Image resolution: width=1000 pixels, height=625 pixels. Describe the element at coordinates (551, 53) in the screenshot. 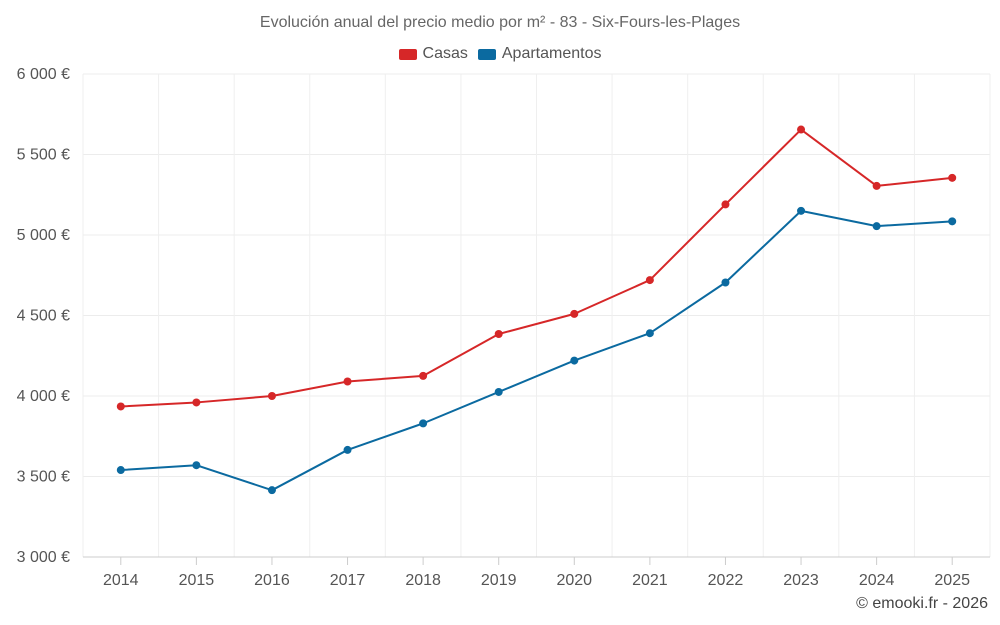

I see `legend-label-apartamentos: Apartamentos` at that location.